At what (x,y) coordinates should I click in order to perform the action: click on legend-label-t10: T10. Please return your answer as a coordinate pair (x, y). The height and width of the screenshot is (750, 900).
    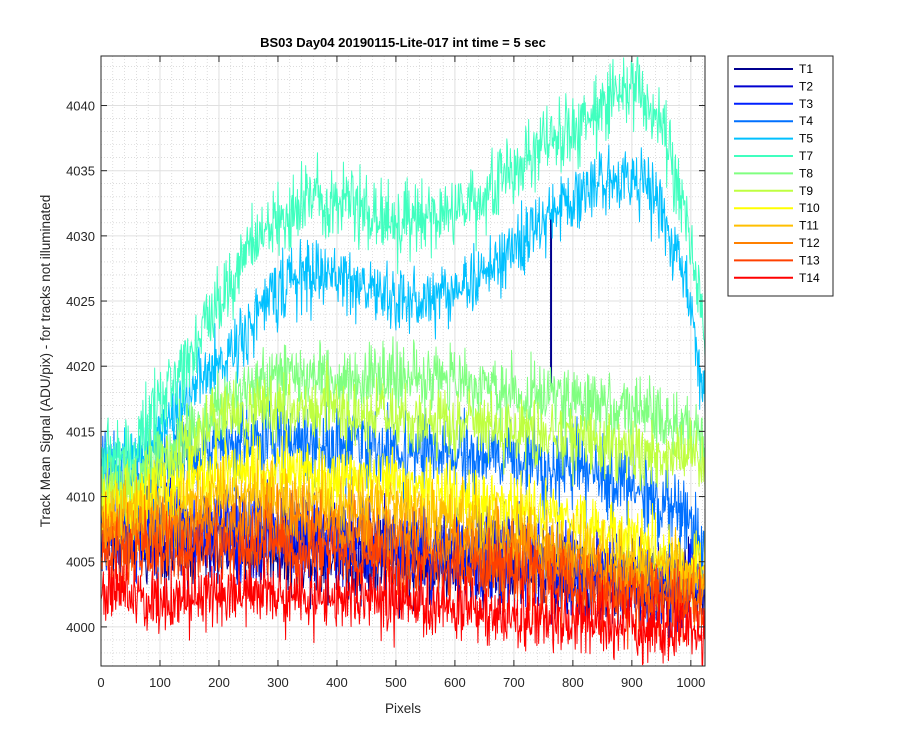
    Looking at the image, I should click on (809, 208).